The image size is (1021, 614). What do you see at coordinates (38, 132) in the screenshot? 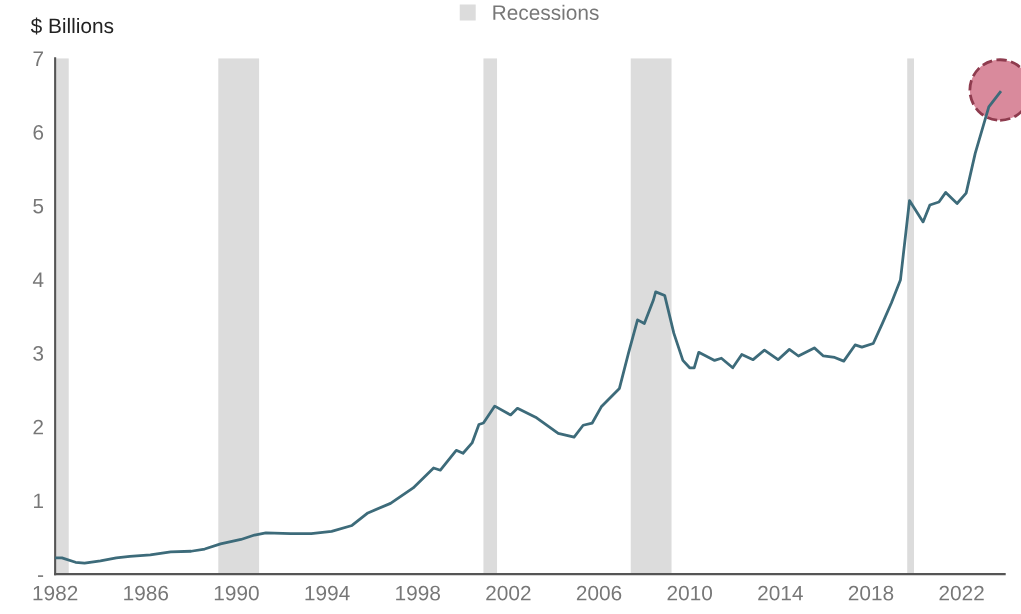
I see `y-tick-label: 6` at bounding box center [38, 132].